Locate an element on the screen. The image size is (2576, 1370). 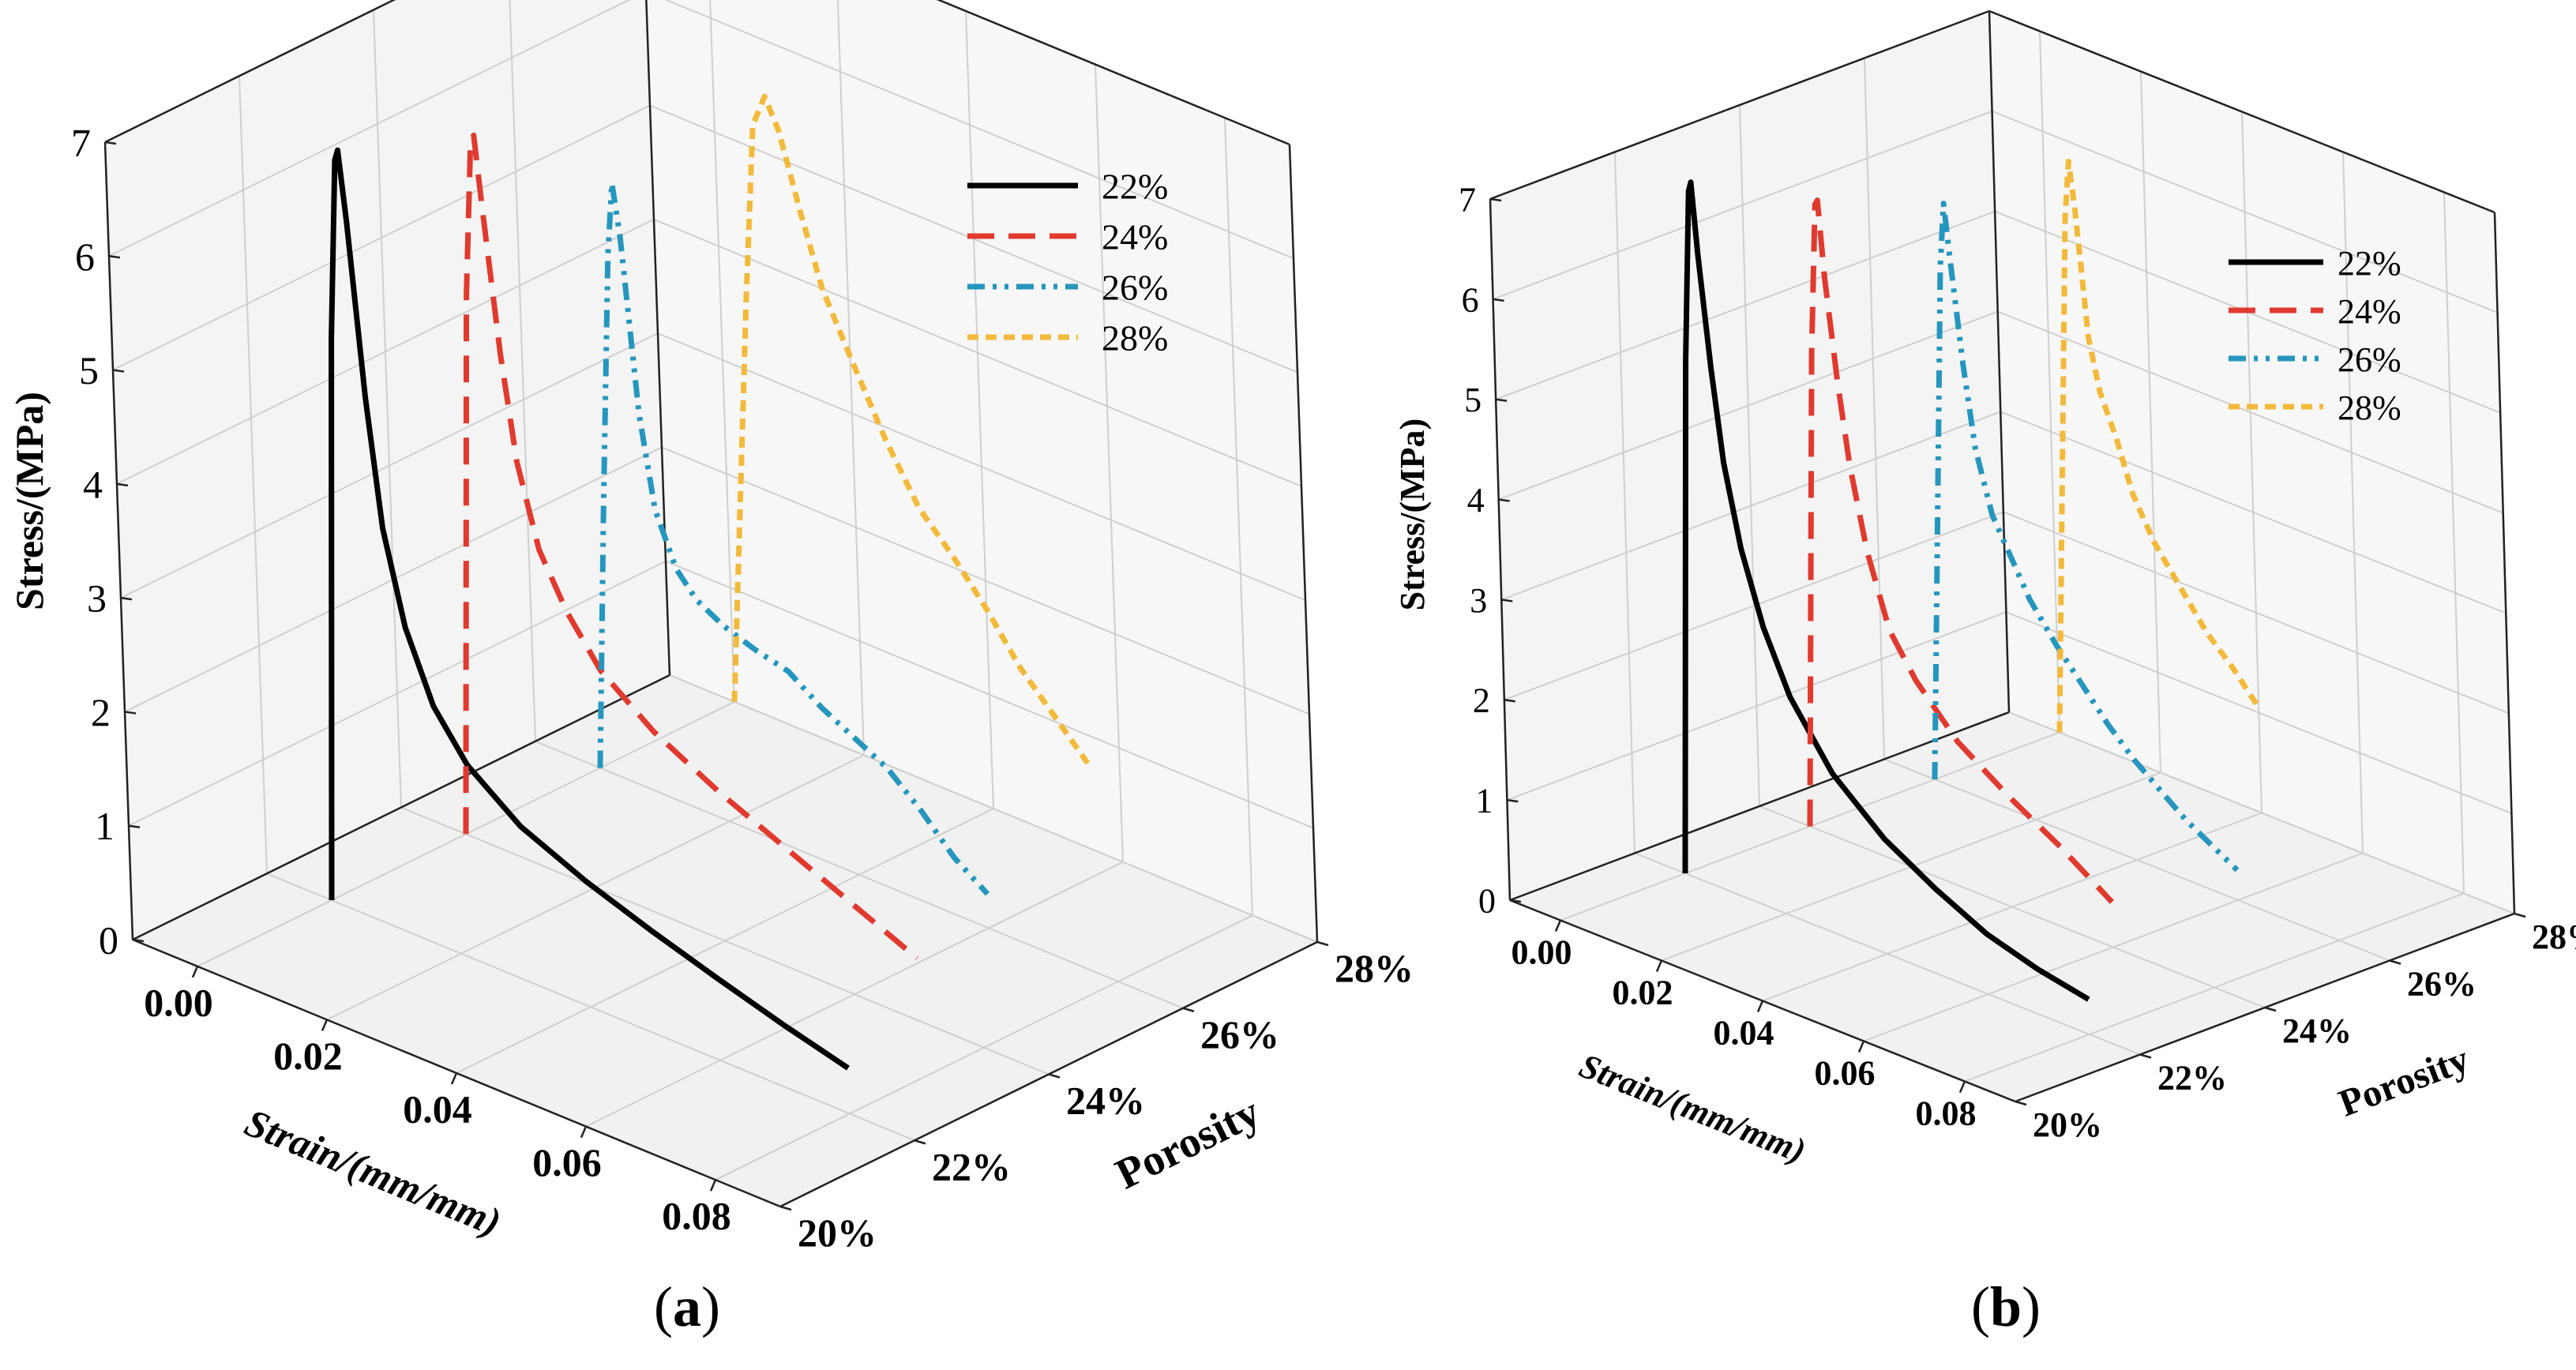
z-tick-label: 2 is located at coordinates (1481, 700).